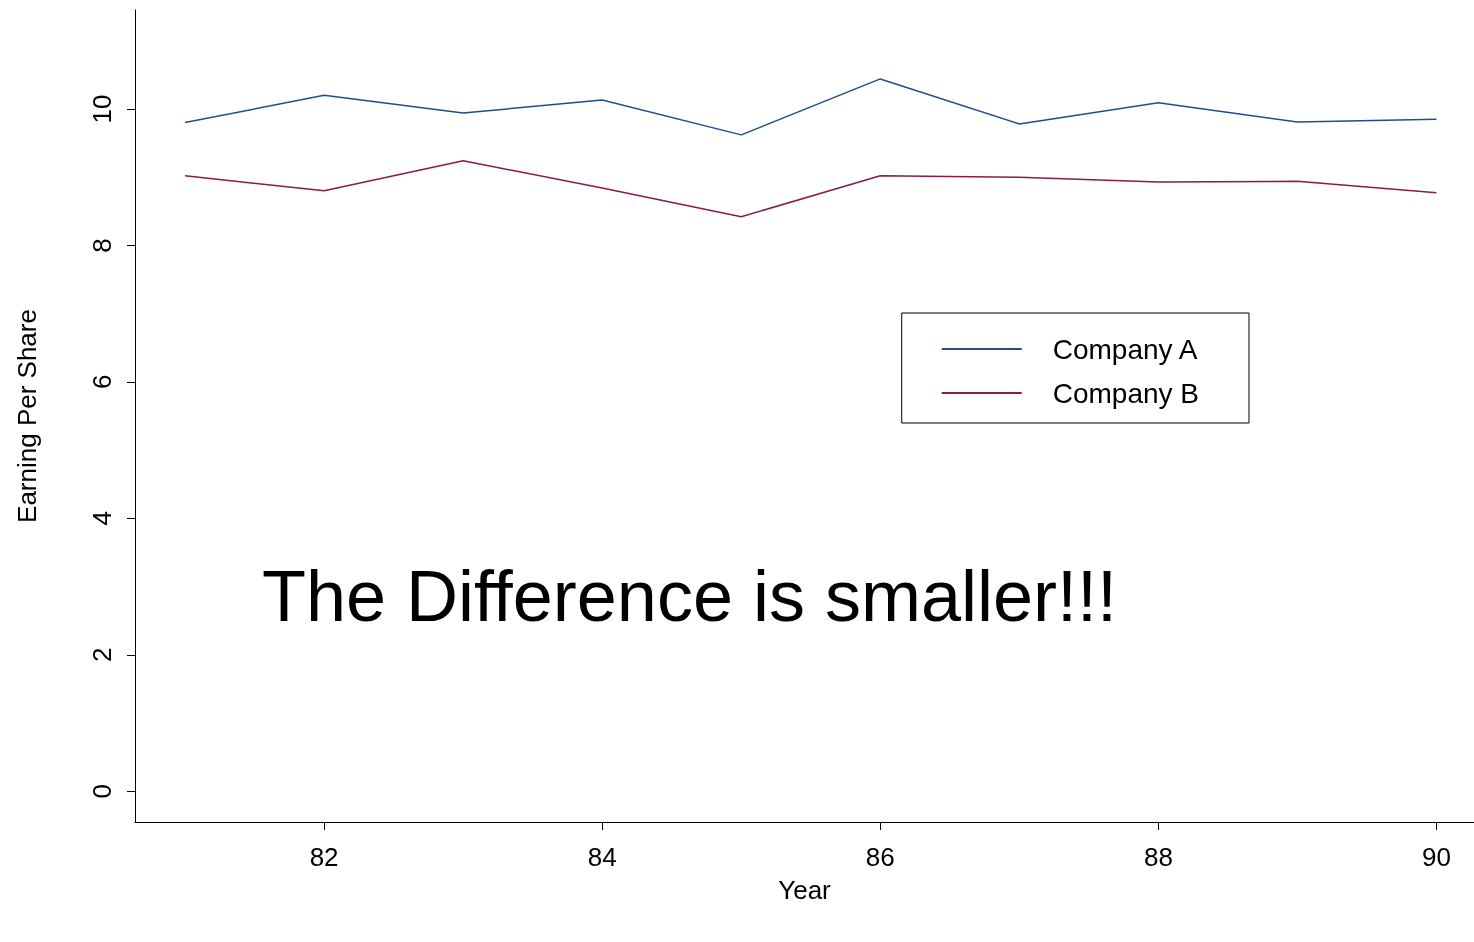 The height and width of the screenshot is (942, 1474). Describe the element at coordinates (102, 109) in the screenshot. I see `y-tick-label: 10` at that location.